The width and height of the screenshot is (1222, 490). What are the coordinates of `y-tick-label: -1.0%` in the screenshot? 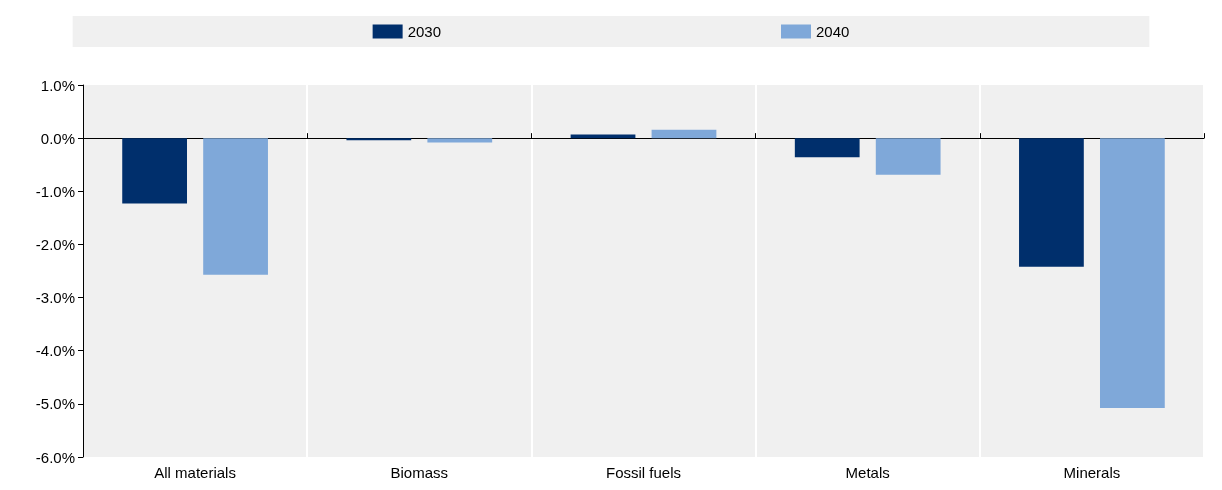 It's located at (55, 191).